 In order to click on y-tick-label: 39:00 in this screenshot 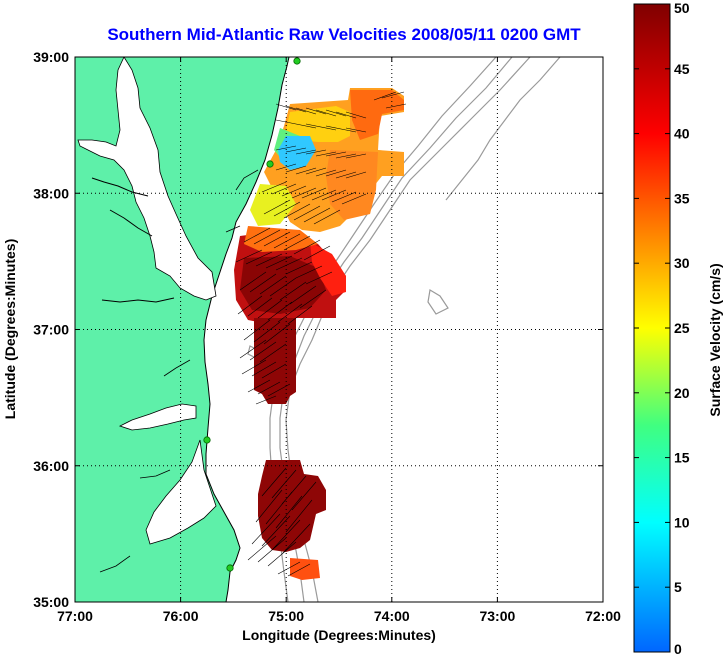, I will do `click(51, 57)`.